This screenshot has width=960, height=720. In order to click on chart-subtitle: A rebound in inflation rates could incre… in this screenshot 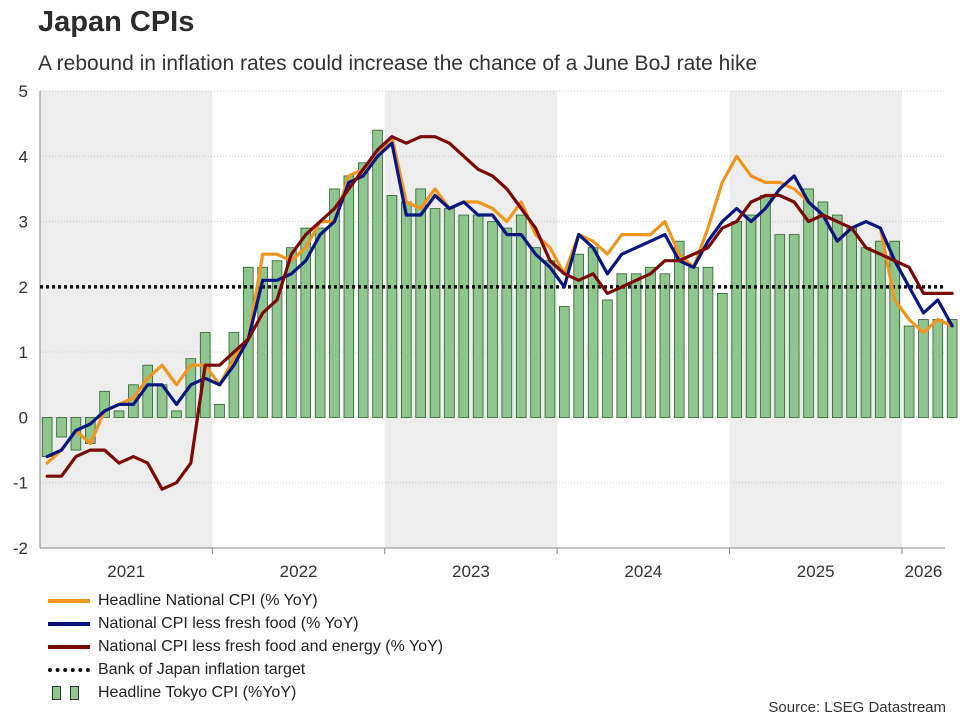, I will do `click(398, 63)`.